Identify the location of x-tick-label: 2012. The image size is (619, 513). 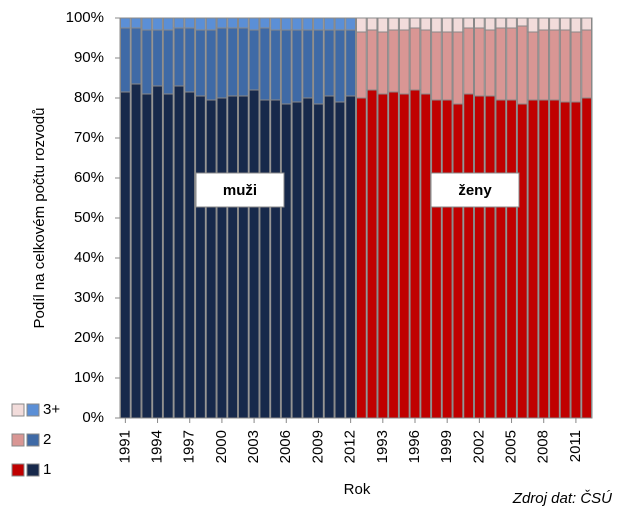
(350, 446).